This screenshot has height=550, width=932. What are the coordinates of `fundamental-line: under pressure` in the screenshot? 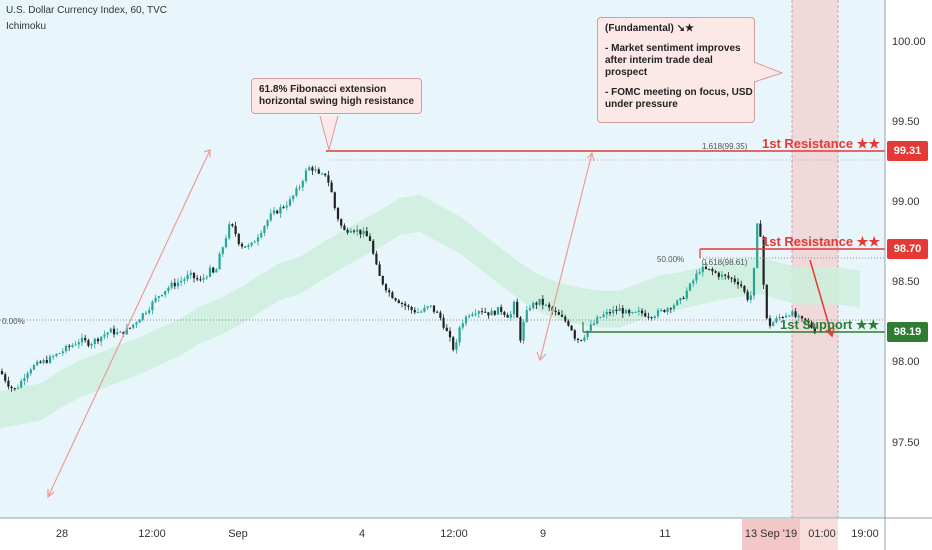 It's located at (641, 104).